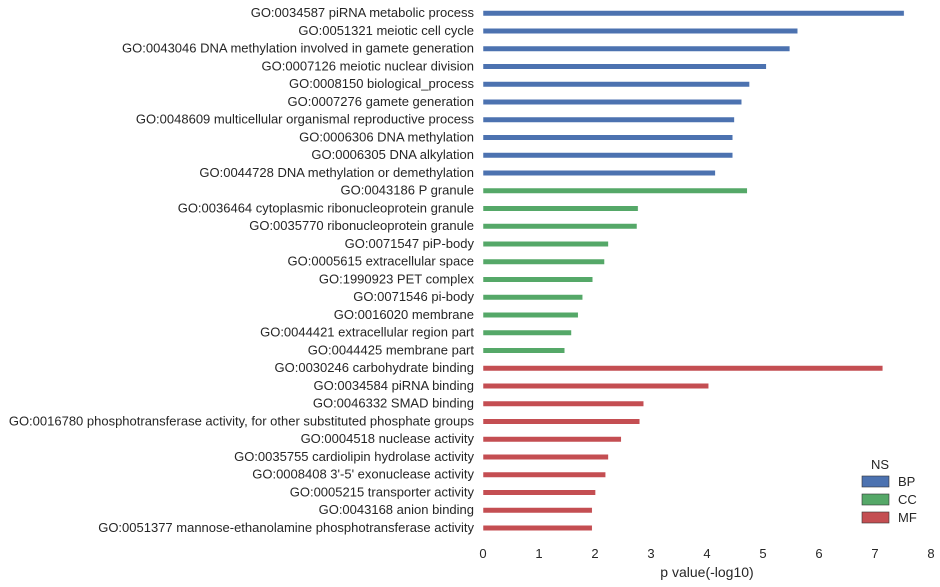 The height and width of the screenshot is (587, 940). Describe the element at coordinates (906, 481) in the screenshot. I see `legend-label: BP` at that location.